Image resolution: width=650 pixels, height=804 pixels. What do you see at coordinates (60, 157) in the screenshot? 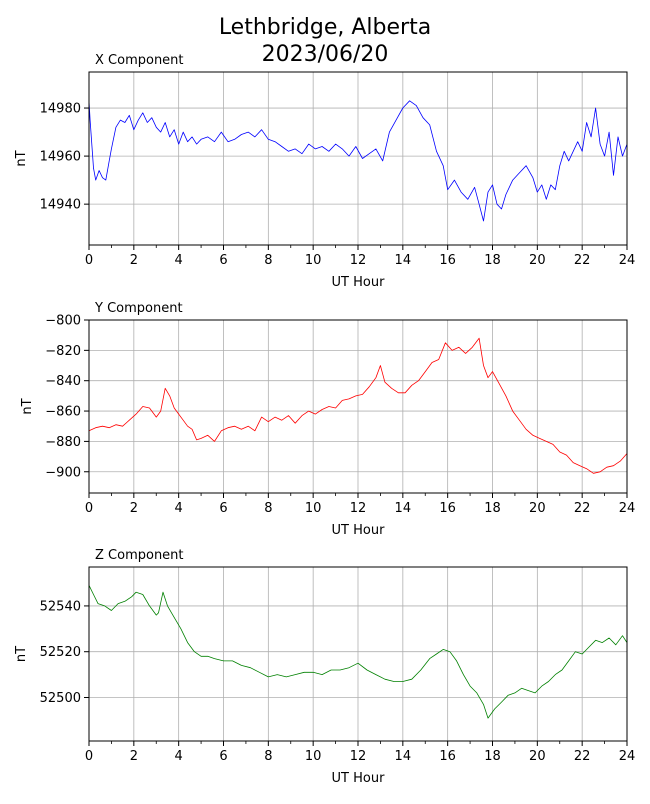
I see `y-tick-label: 14960` at bounding box center [60, 157].